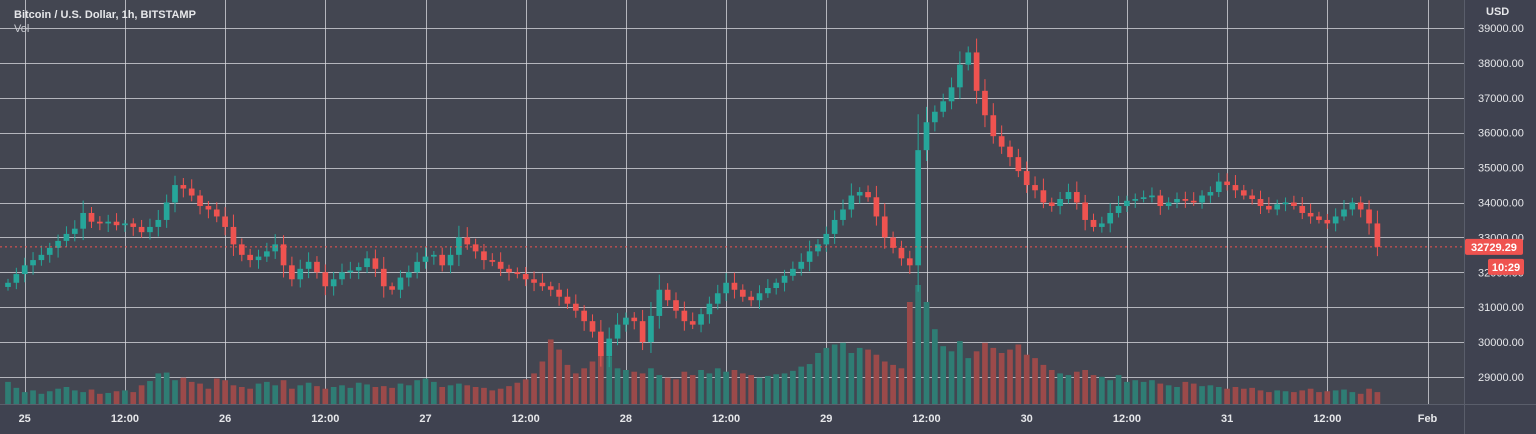  Describe the element at coordinates (1506, 268) in the screenshot. I see `countdown-value: 10:29` at that location.